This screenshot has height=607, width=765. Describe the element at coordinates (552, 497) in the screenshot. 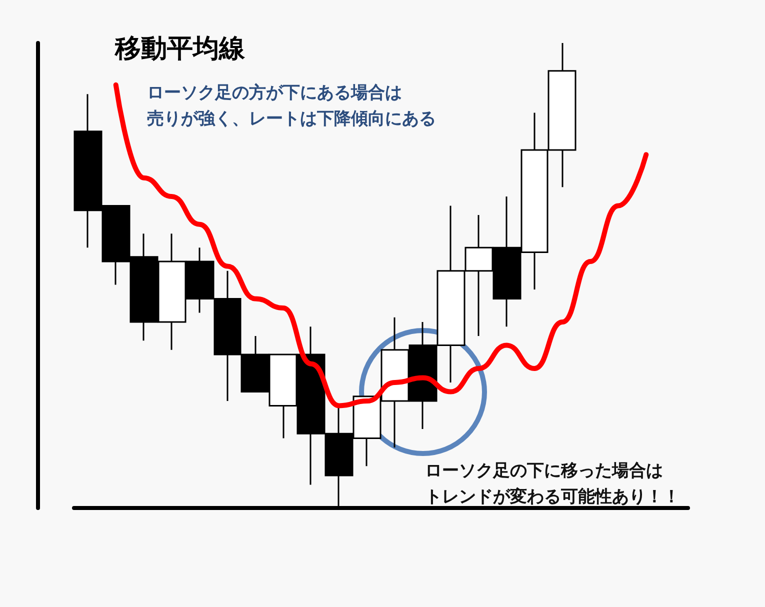

I see `annotation: トレンドが変わる可能性あり！！` at that location.